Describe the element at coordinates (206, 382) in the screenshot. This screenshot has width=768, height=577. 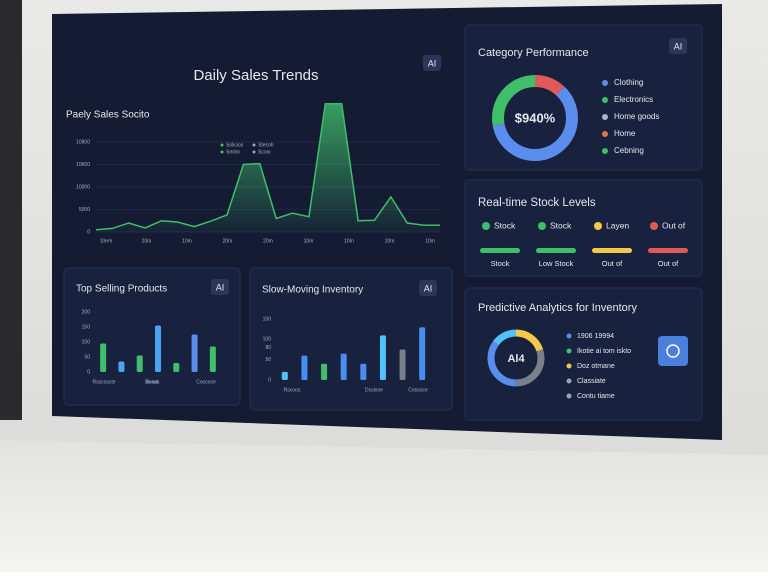
I see `x-tick-label: Coccoce` at that location.